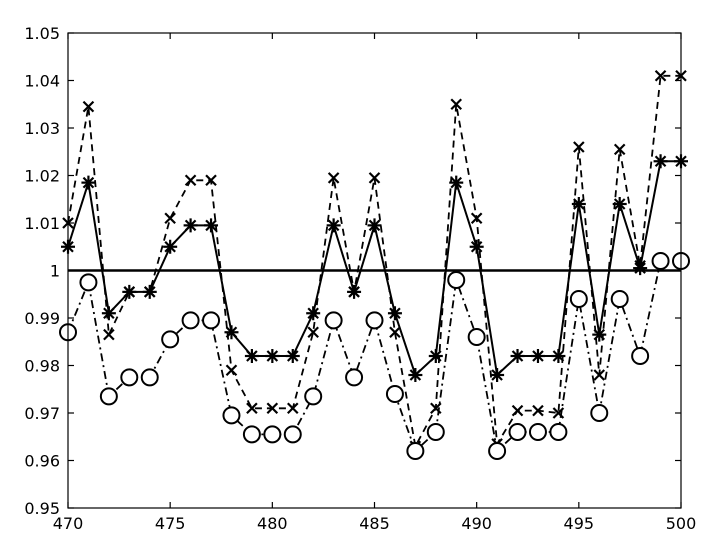 The width and height of the screenshot is (719, 553). What do you see at coordinates (42, 223) in the screenshot?
I see `y-tick-label: 1.01` at bounding box center [42, 223].